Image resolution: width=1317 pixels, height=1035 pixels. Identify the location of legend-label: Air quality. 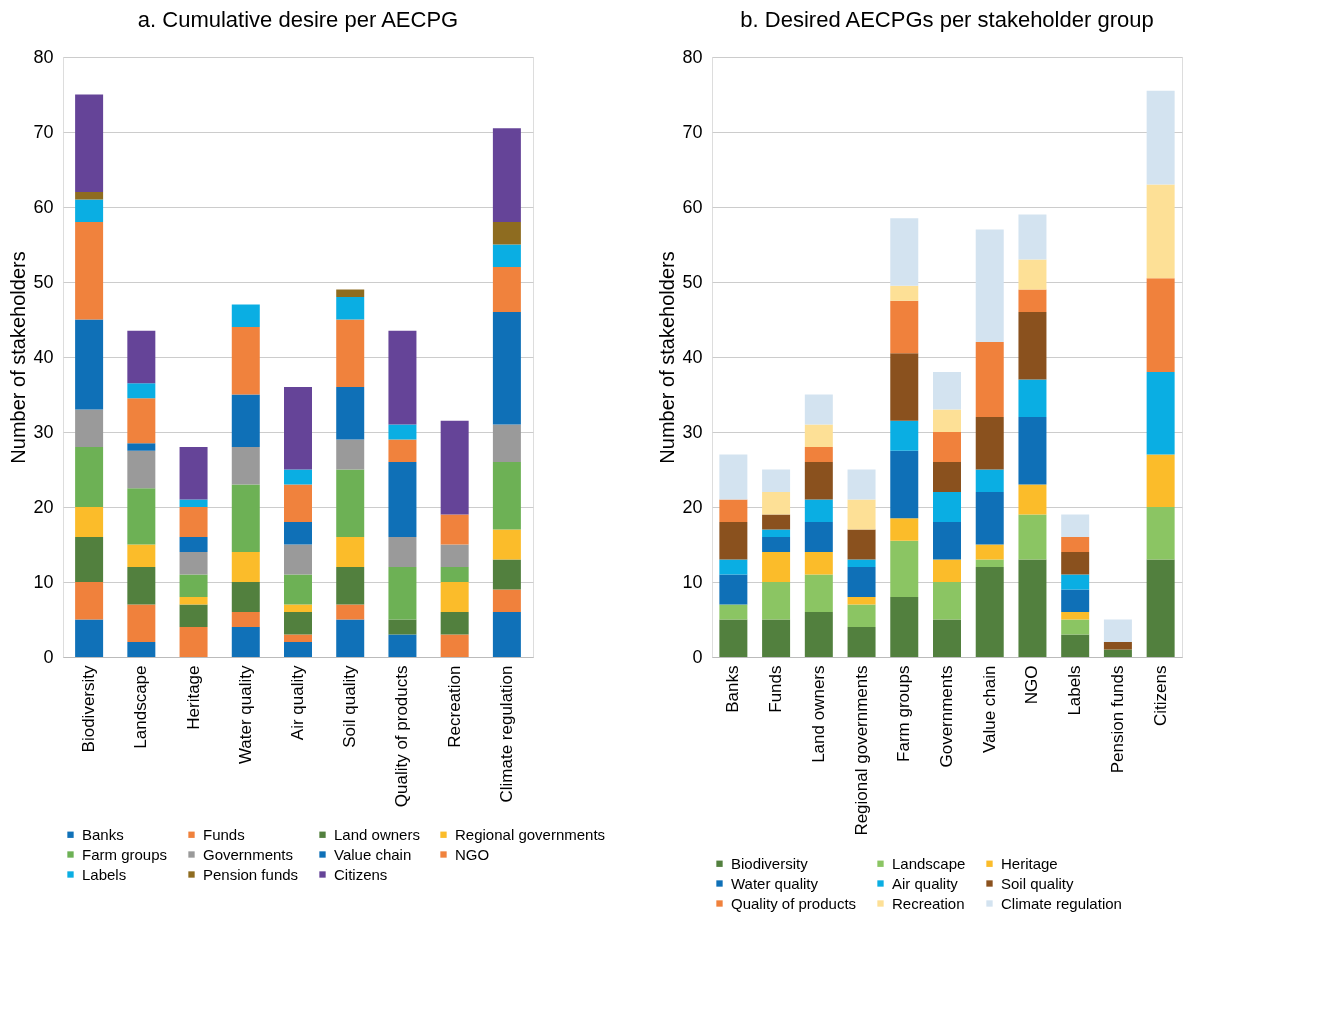
(925, 883).